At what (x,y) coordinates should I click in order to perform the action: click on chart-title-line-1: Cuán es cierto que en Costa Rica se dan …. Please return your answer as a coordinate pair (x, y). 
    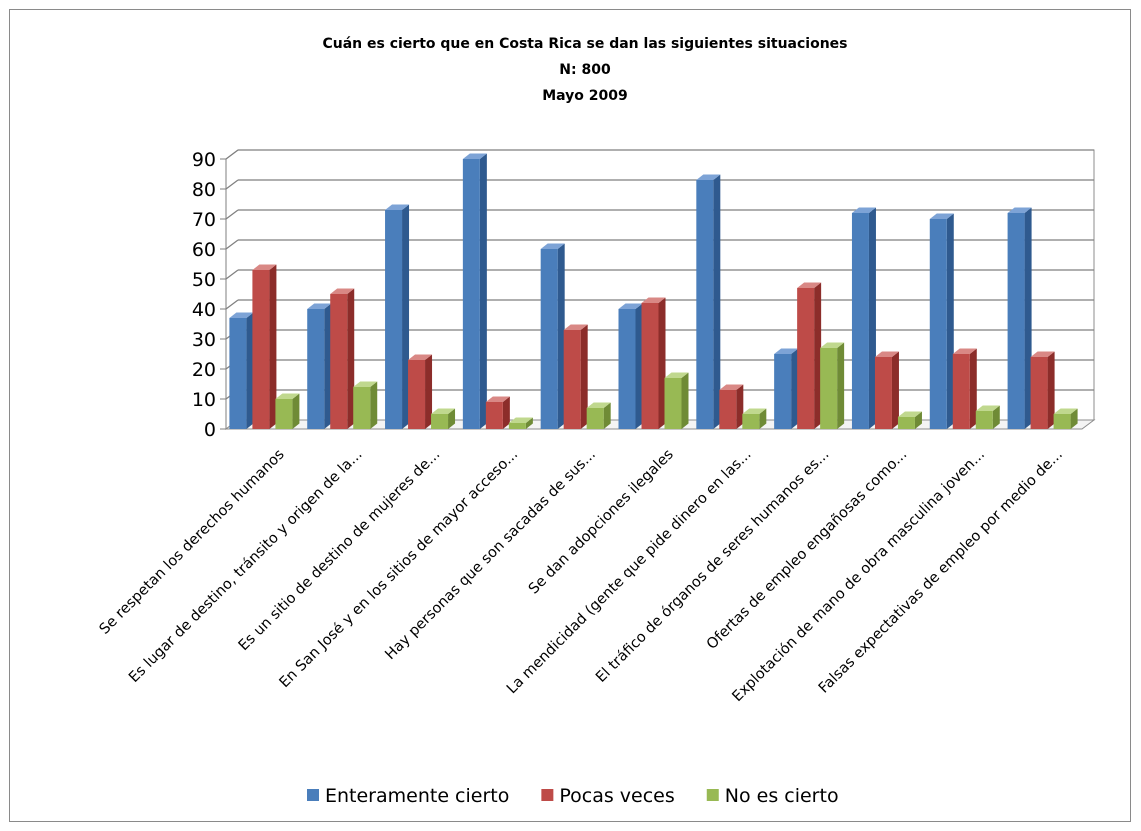
    Looking at the image, I should click on (584, 44).